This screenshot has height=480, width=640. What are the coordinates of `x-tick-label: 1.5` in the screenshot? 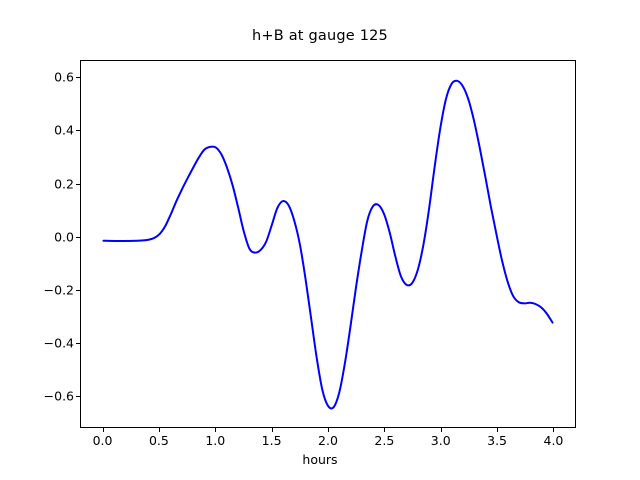 It's located at (271, 440).